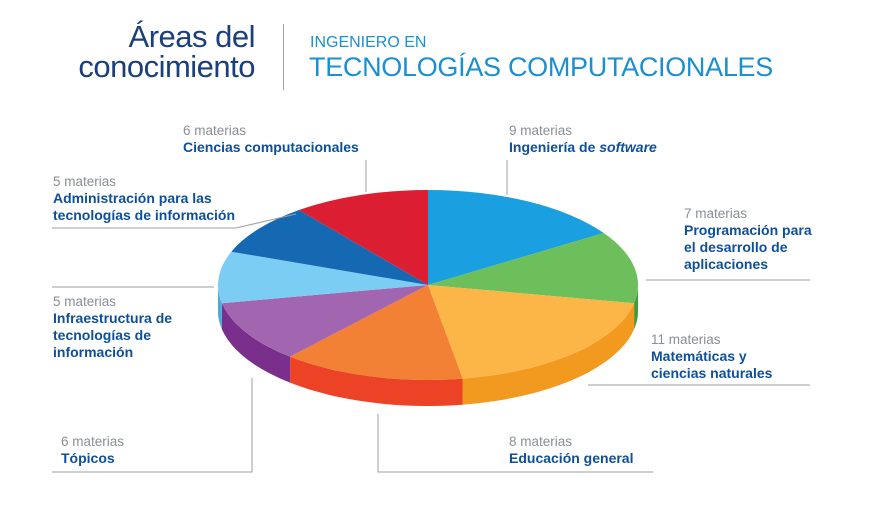  Describe the element at coordinates (554, 147) in the screenshot. I see `slice-name-main: Ingeniería de` at that location.